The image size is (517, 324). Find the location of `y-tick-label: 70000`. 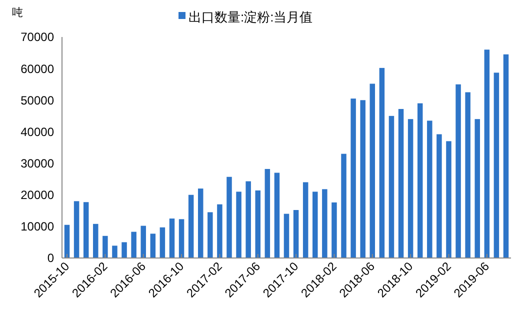

y-tick-label: 70000 is located at coordinates (37, 37).